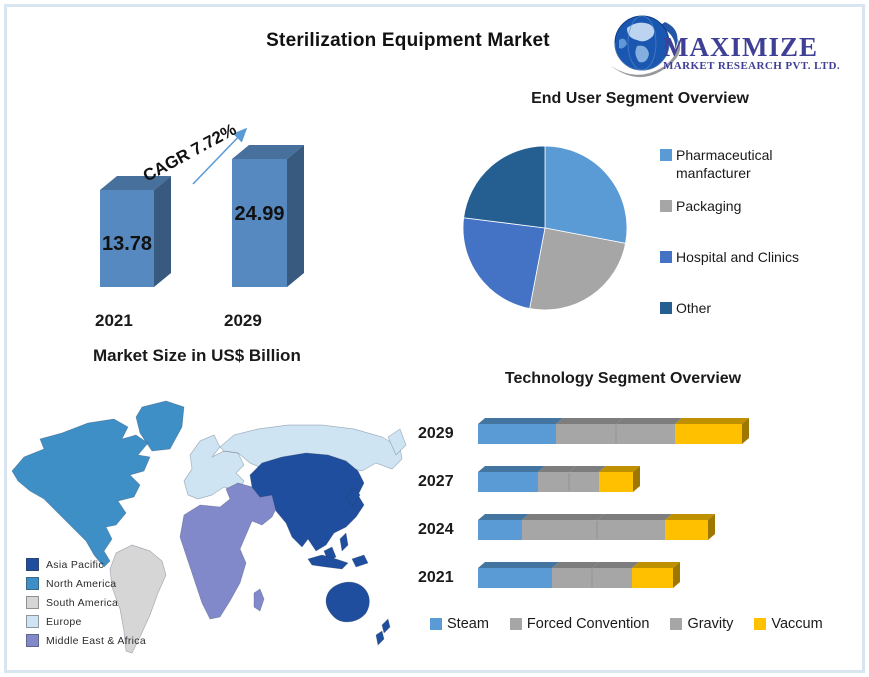  What do you see at coordinates (347, 602) in the screenshot?
I see `map-region-australia` at bounding box center [347, 602].